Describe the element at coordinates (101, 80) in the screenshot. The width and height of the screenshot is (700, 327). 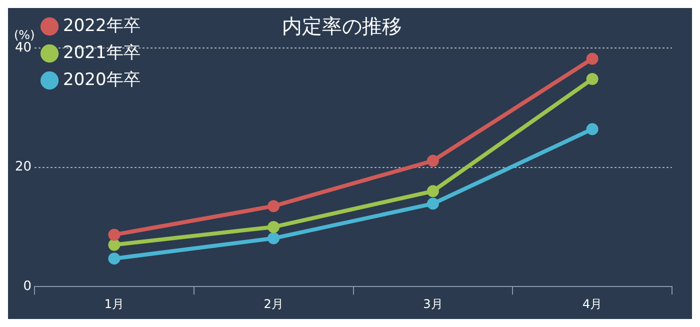
I see `legend-label: 2020年卒` at that location.